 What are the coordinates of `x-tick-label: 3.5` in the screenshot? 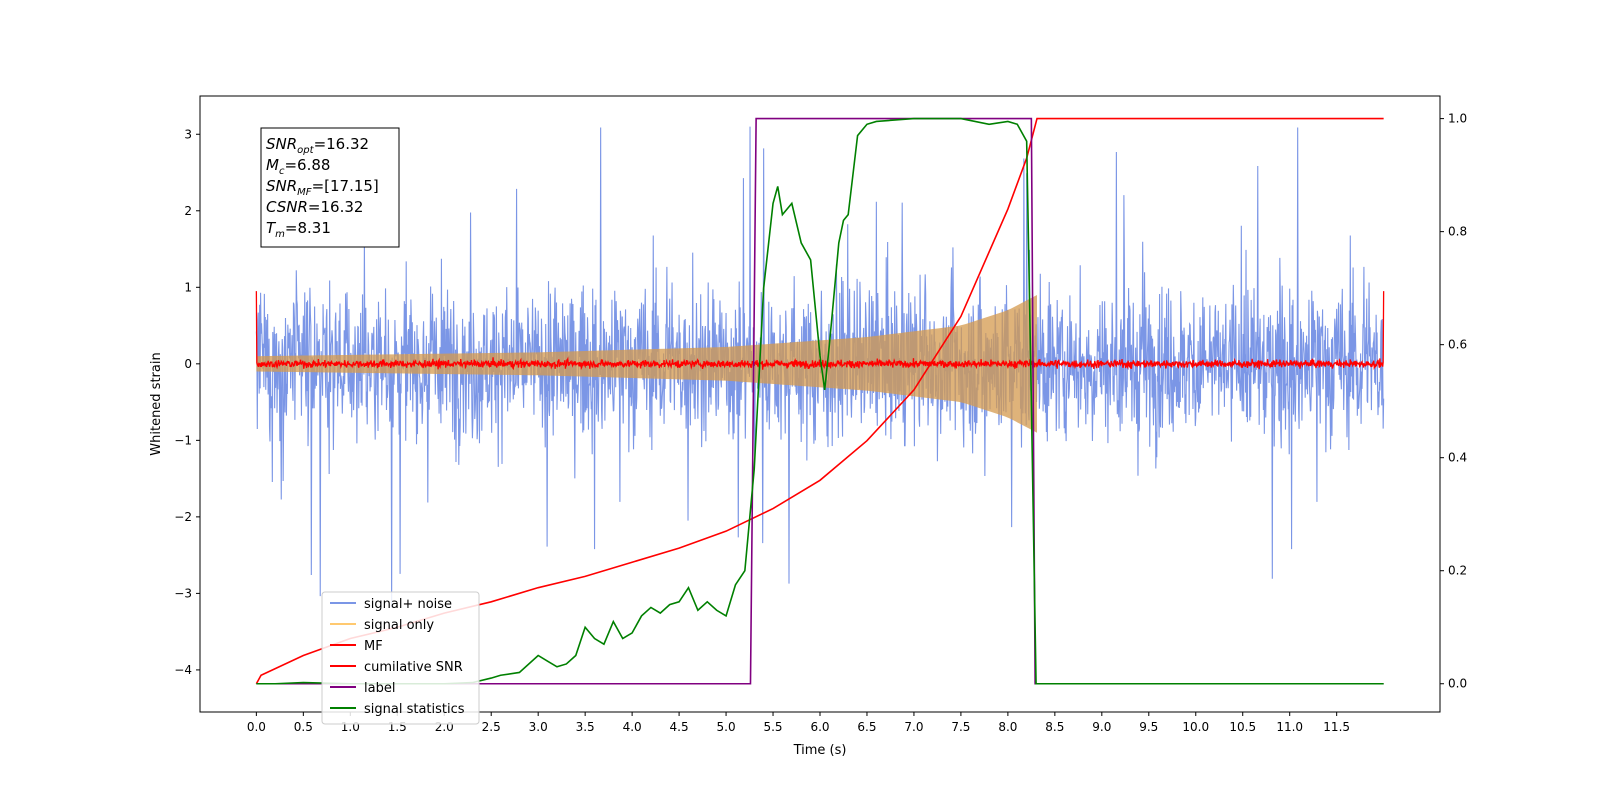 It's located at (585, 727).